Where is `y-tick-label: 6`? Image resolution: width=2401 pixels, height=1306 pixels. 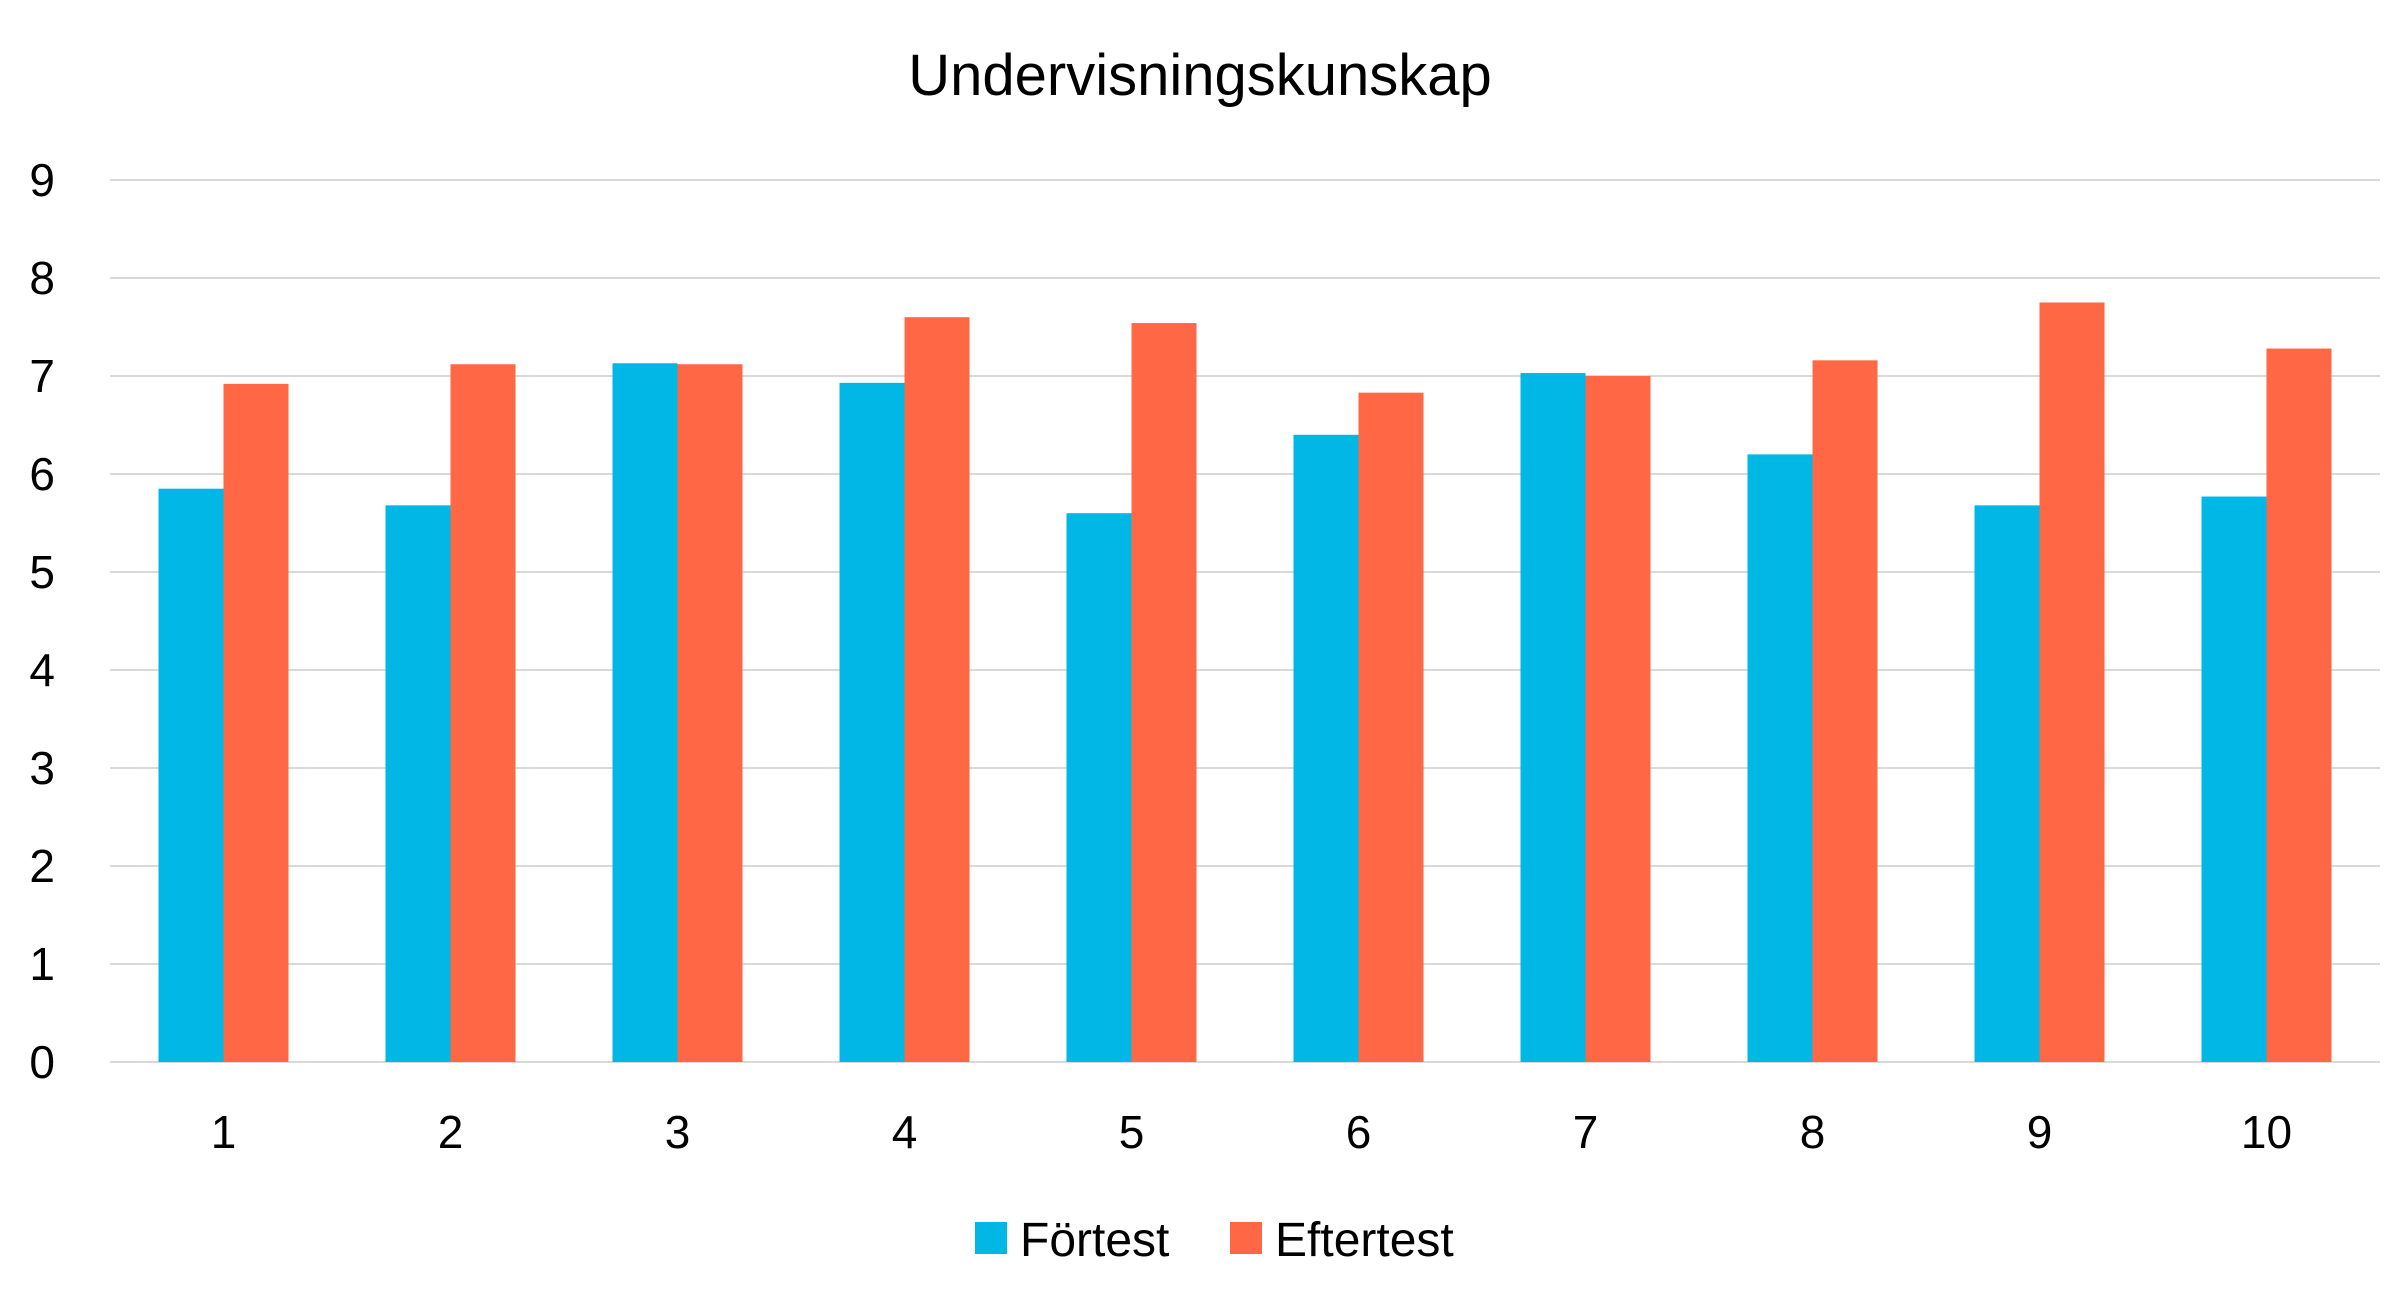 y-tick-label: 6 is located at coordinates (42, 474).